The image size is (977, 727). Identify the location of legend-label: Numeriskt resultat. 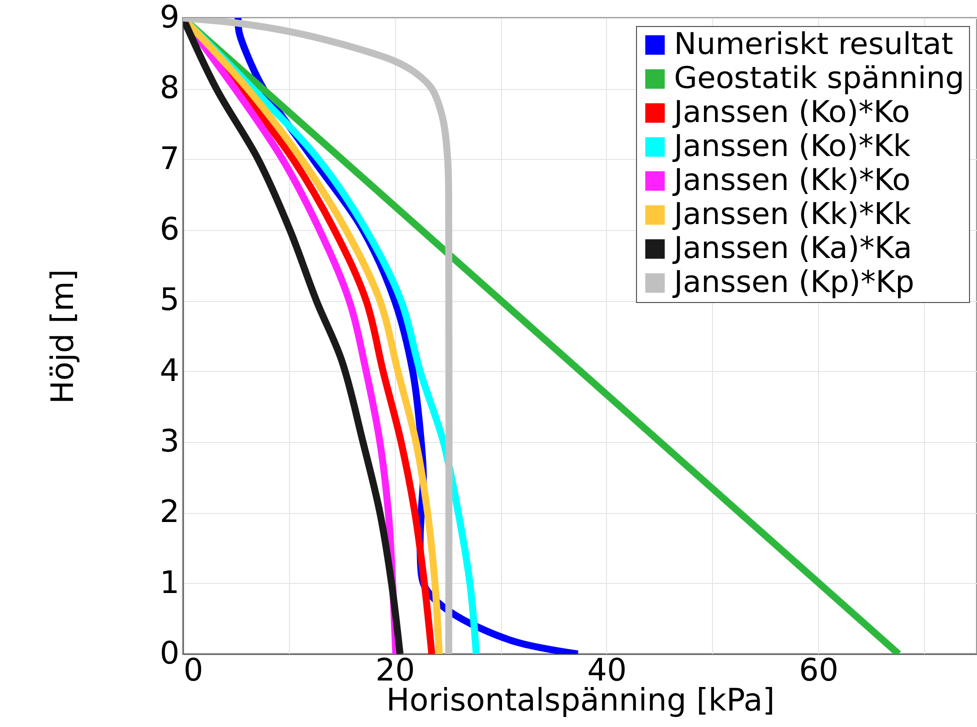
(814, 44).